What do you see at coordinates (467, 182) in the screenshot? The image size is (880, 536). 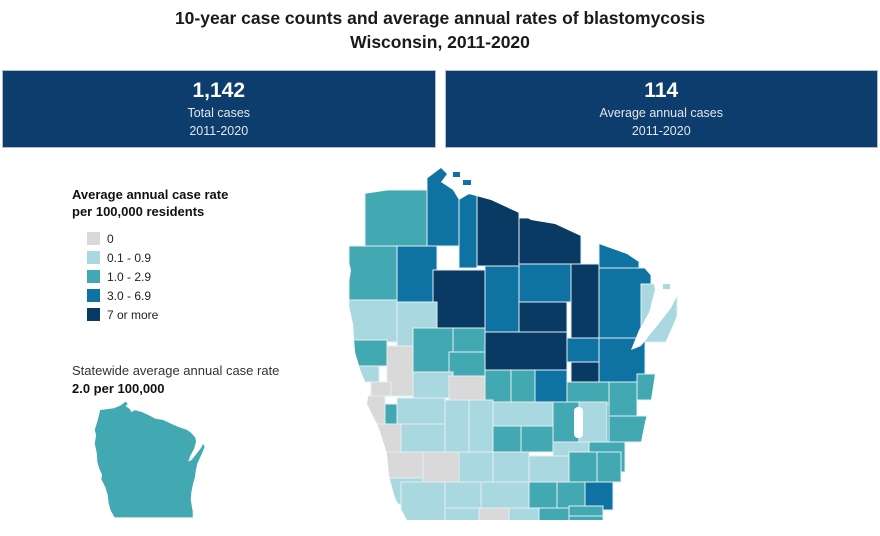 I see `madeline-island` at bounding box center [467, 182].